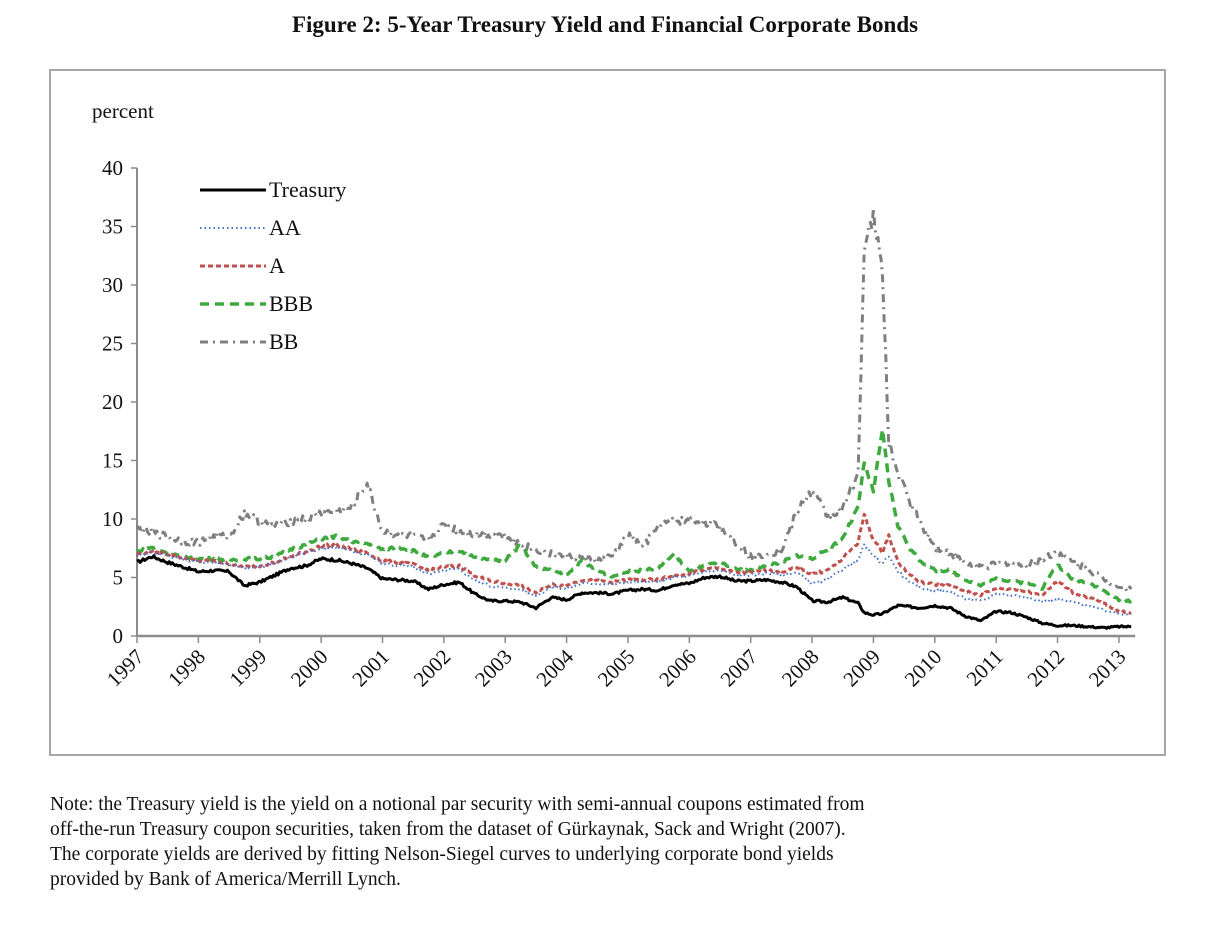 The width and height of the screenshot is (1210, 935). What do you see at coordinates (283, 341) in the screenshot?
I see `legend-label-bb: BB` at bounding box center [283, 341].